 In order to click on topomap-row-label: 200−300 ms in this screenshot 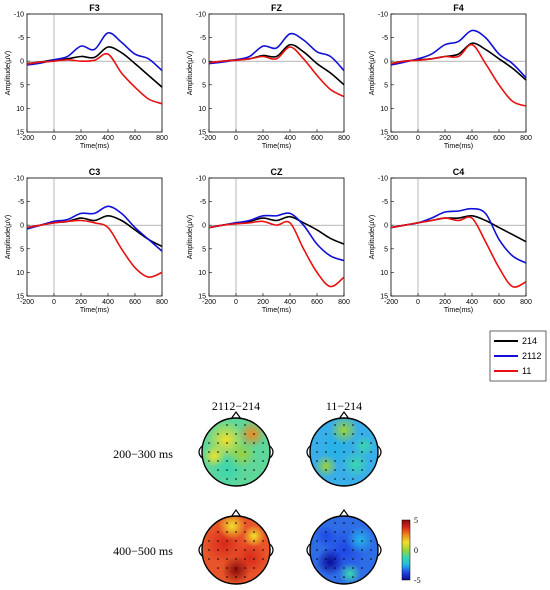, I will do `click(143, 454)`.